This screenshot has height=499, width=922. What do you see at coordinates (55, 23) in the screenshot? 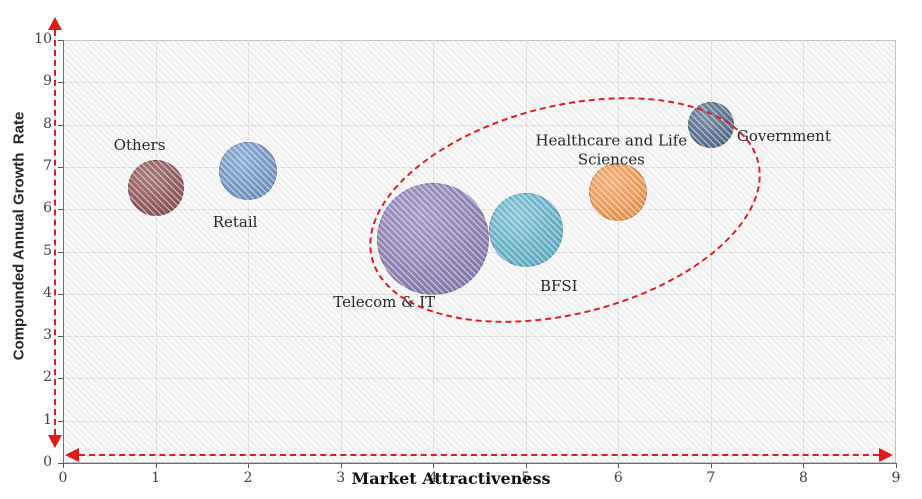
I see `y-axis-arrow-head-top` at bounding box center [55, 23].